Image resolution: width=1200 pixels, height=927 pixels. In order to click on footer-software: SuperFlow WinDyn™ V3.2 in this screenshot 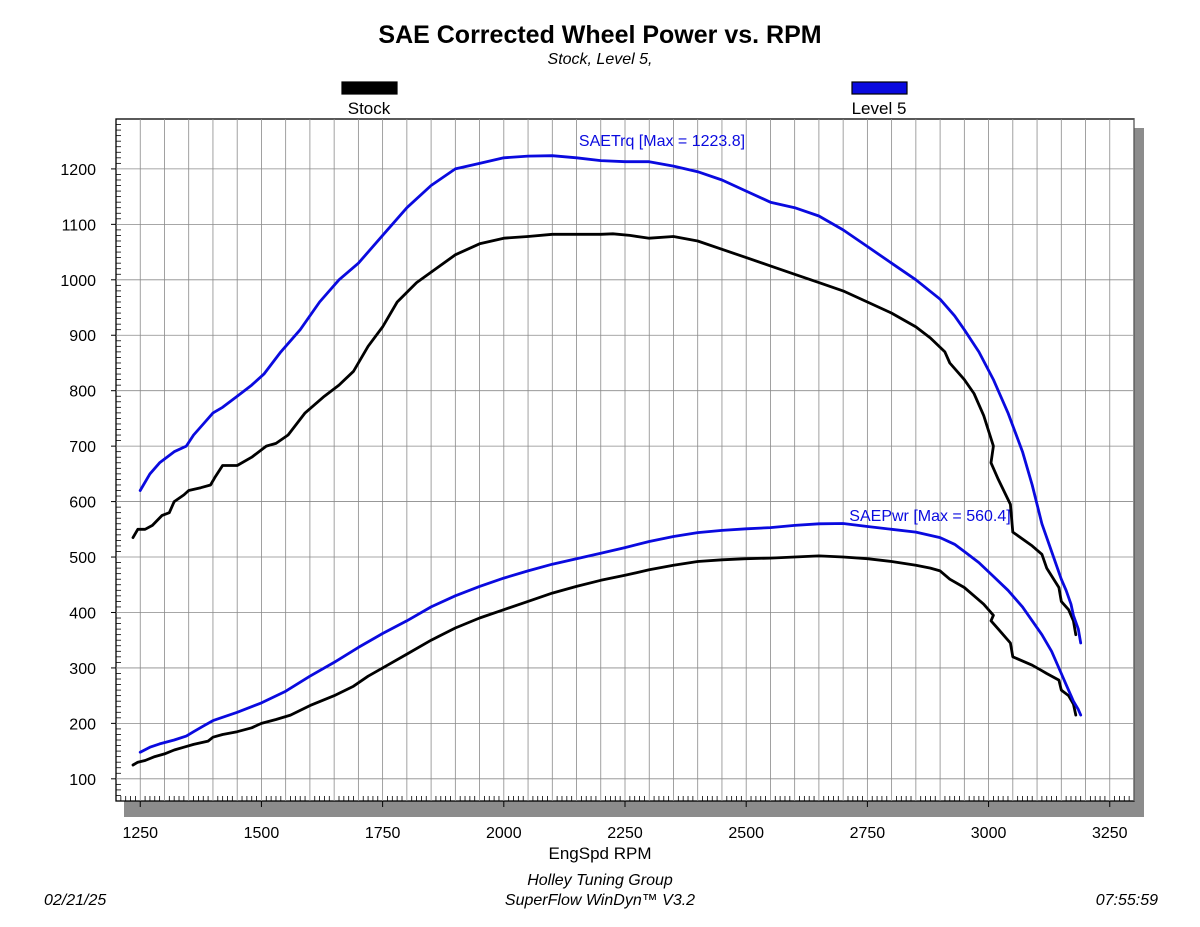, I will do `click(600, 900)`.